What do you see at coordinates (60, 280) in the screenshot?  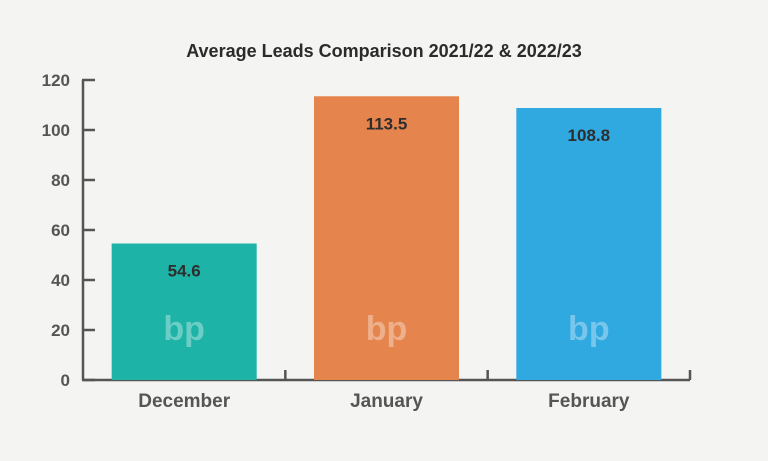 I see `y-tick-label: 40` at bounding box center [60, 280].